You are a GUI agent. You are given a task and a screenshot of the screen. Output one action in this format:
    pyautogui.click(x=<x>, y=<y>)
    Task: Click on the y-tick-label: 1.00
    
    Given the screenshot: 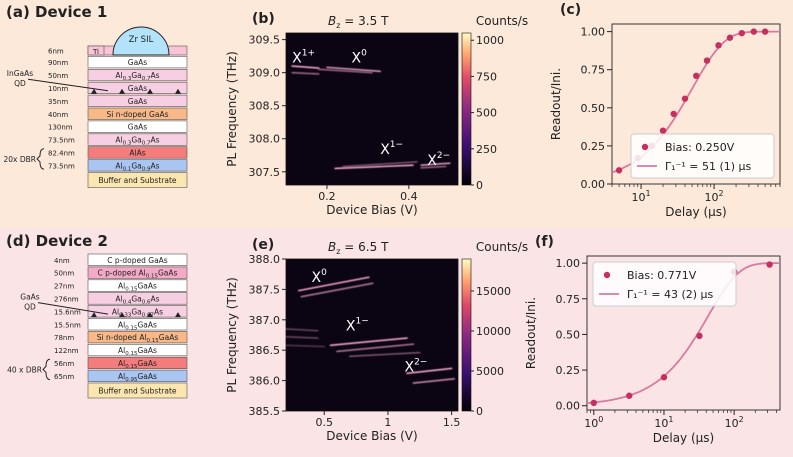 What is the action you would take?
    pyautogui.click(x=568, y=263)
    